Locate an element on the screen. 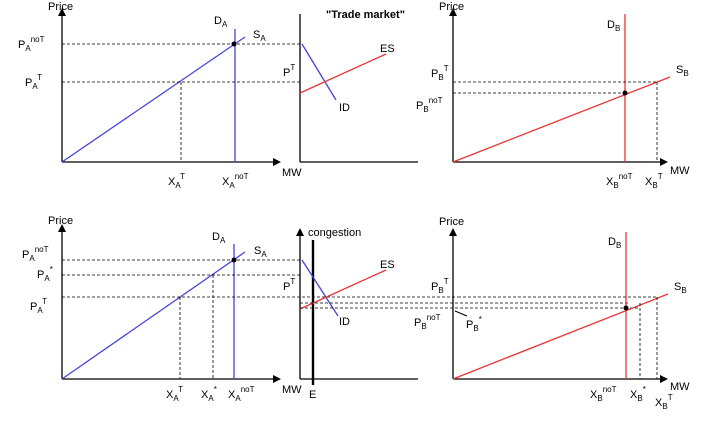 This screenshot has width=720, height=423. bottom-a-demand-label: DA is located at coordinates (219, 238).